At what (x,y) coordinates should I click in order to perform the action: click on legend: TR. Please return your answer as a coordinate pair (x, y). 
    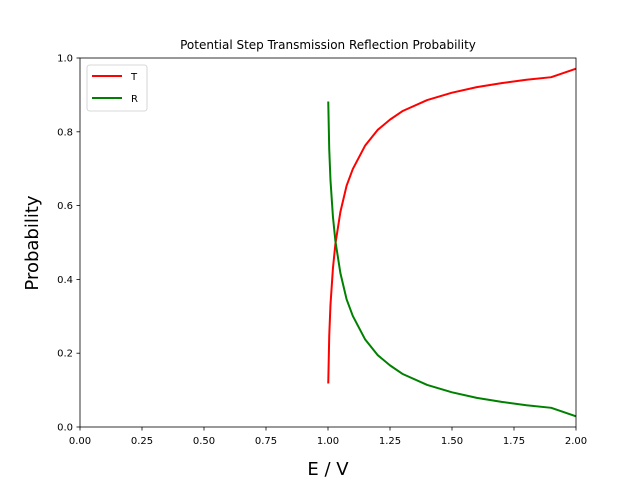
    Looking at the image, I should click on (117, 88).